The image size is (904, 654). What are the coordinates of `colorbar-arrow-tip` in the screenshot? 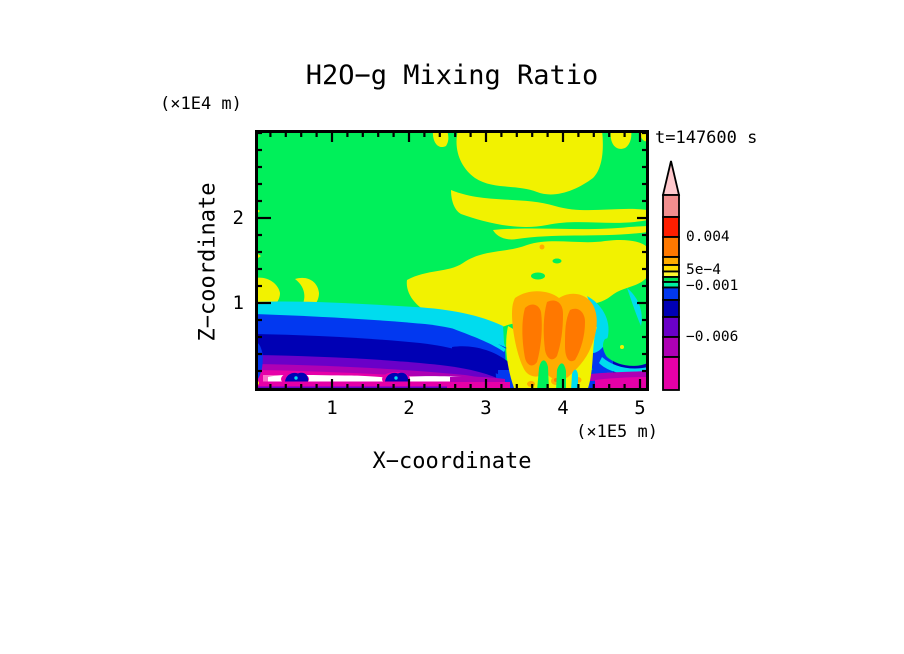 It's located at (671, 178).